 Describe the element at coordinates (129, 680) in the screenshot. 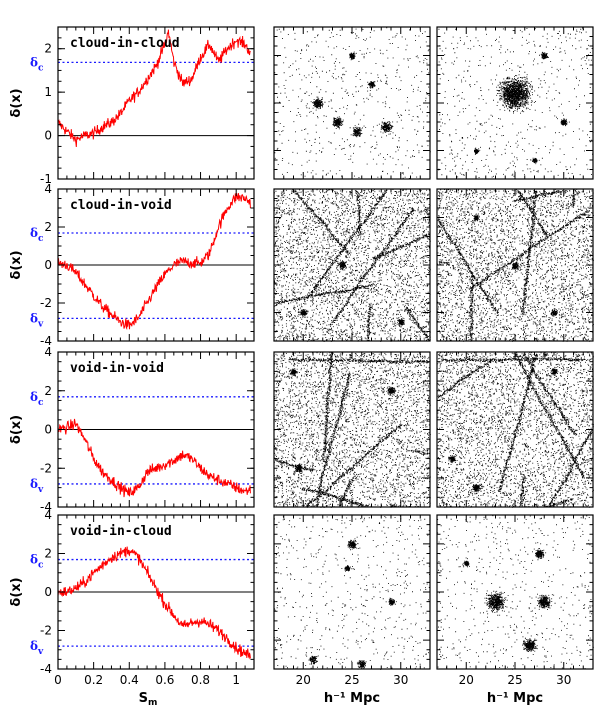

I see `x-tick-label: 0.4` at that location.